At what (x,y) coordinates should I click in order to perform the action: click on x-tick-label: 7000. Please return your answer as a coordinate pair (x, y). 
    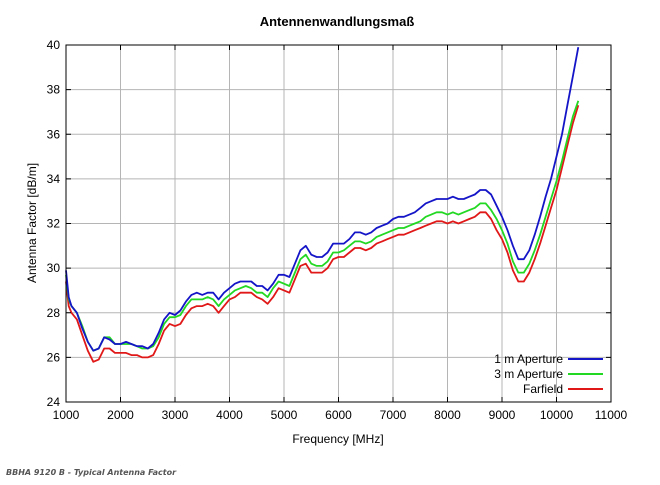
    Looking at the image, I should click on (393, 415).